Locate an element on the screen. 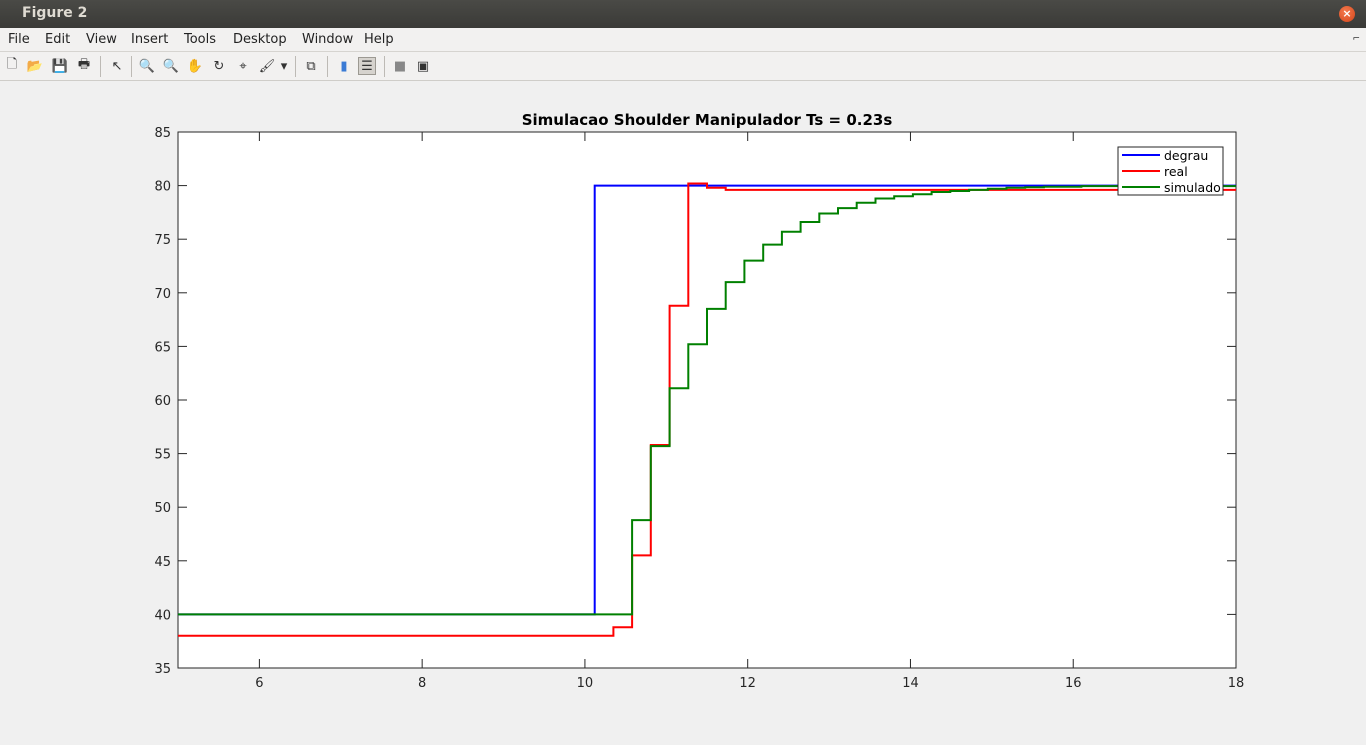 The image size is (1366, 745). print-icon: 🖶 is located at coordinates (84, 64).